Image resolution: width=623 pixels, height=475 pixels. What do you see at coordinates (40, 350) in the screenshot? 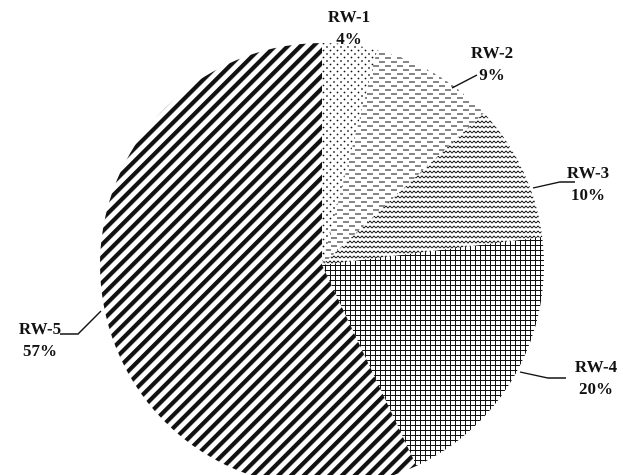
I see `slice-percent-label-rw-5: 57%` at bounding box center [40, 350].